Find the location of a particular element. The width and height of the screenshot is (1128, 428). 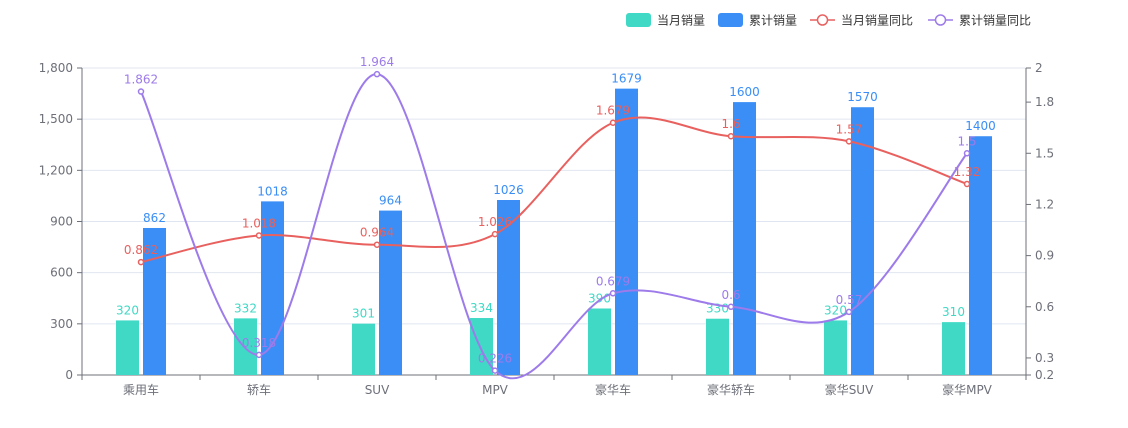

legend-swatch-monthly is located at coordinates (638, 20).